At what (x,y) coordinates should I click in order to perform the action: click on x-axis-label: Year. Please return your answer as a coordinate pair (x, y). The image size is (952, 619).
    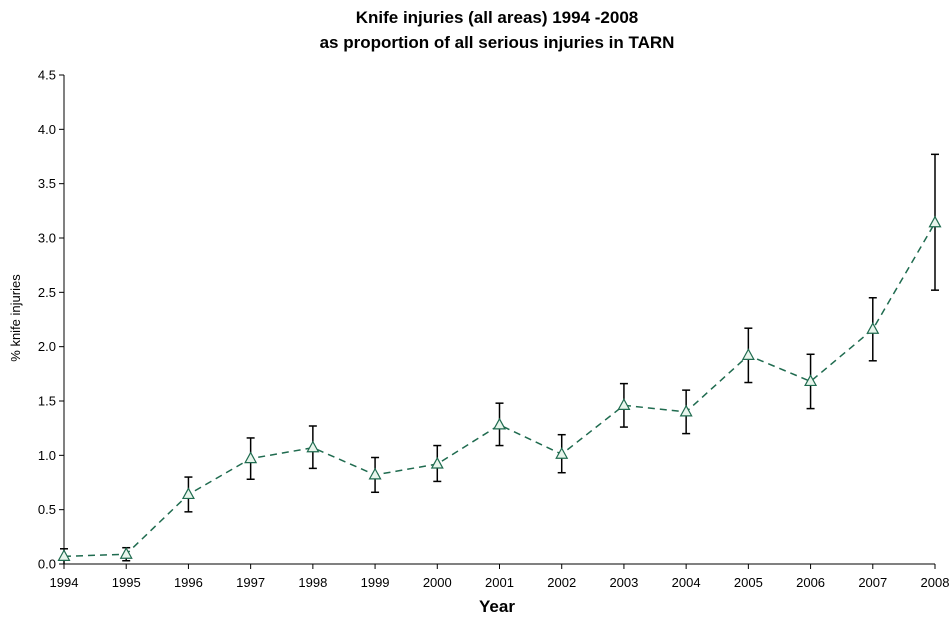
    Looking at the image, I should click on (497, 606).